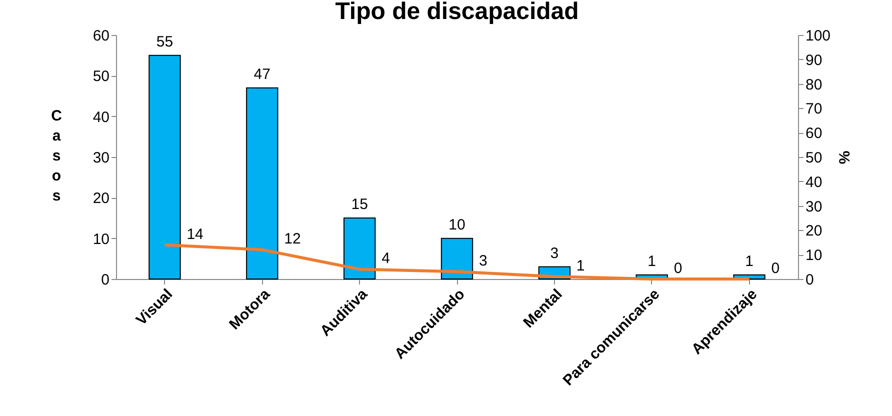  I want to click on data-label: 14, so click(195, 234).